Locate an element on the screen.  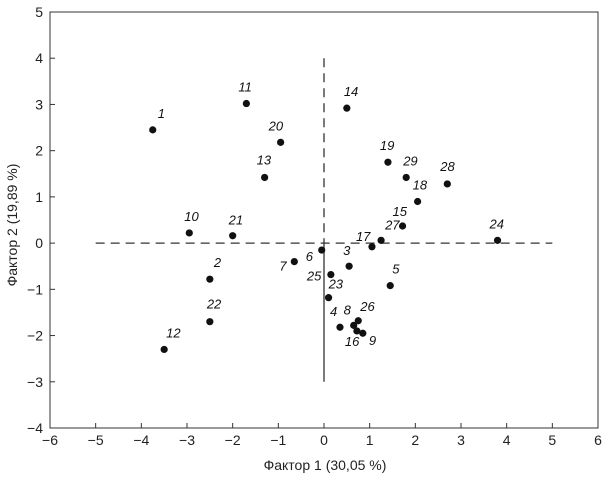
x-tick-label: 2 is located at coordinates (415, 440).